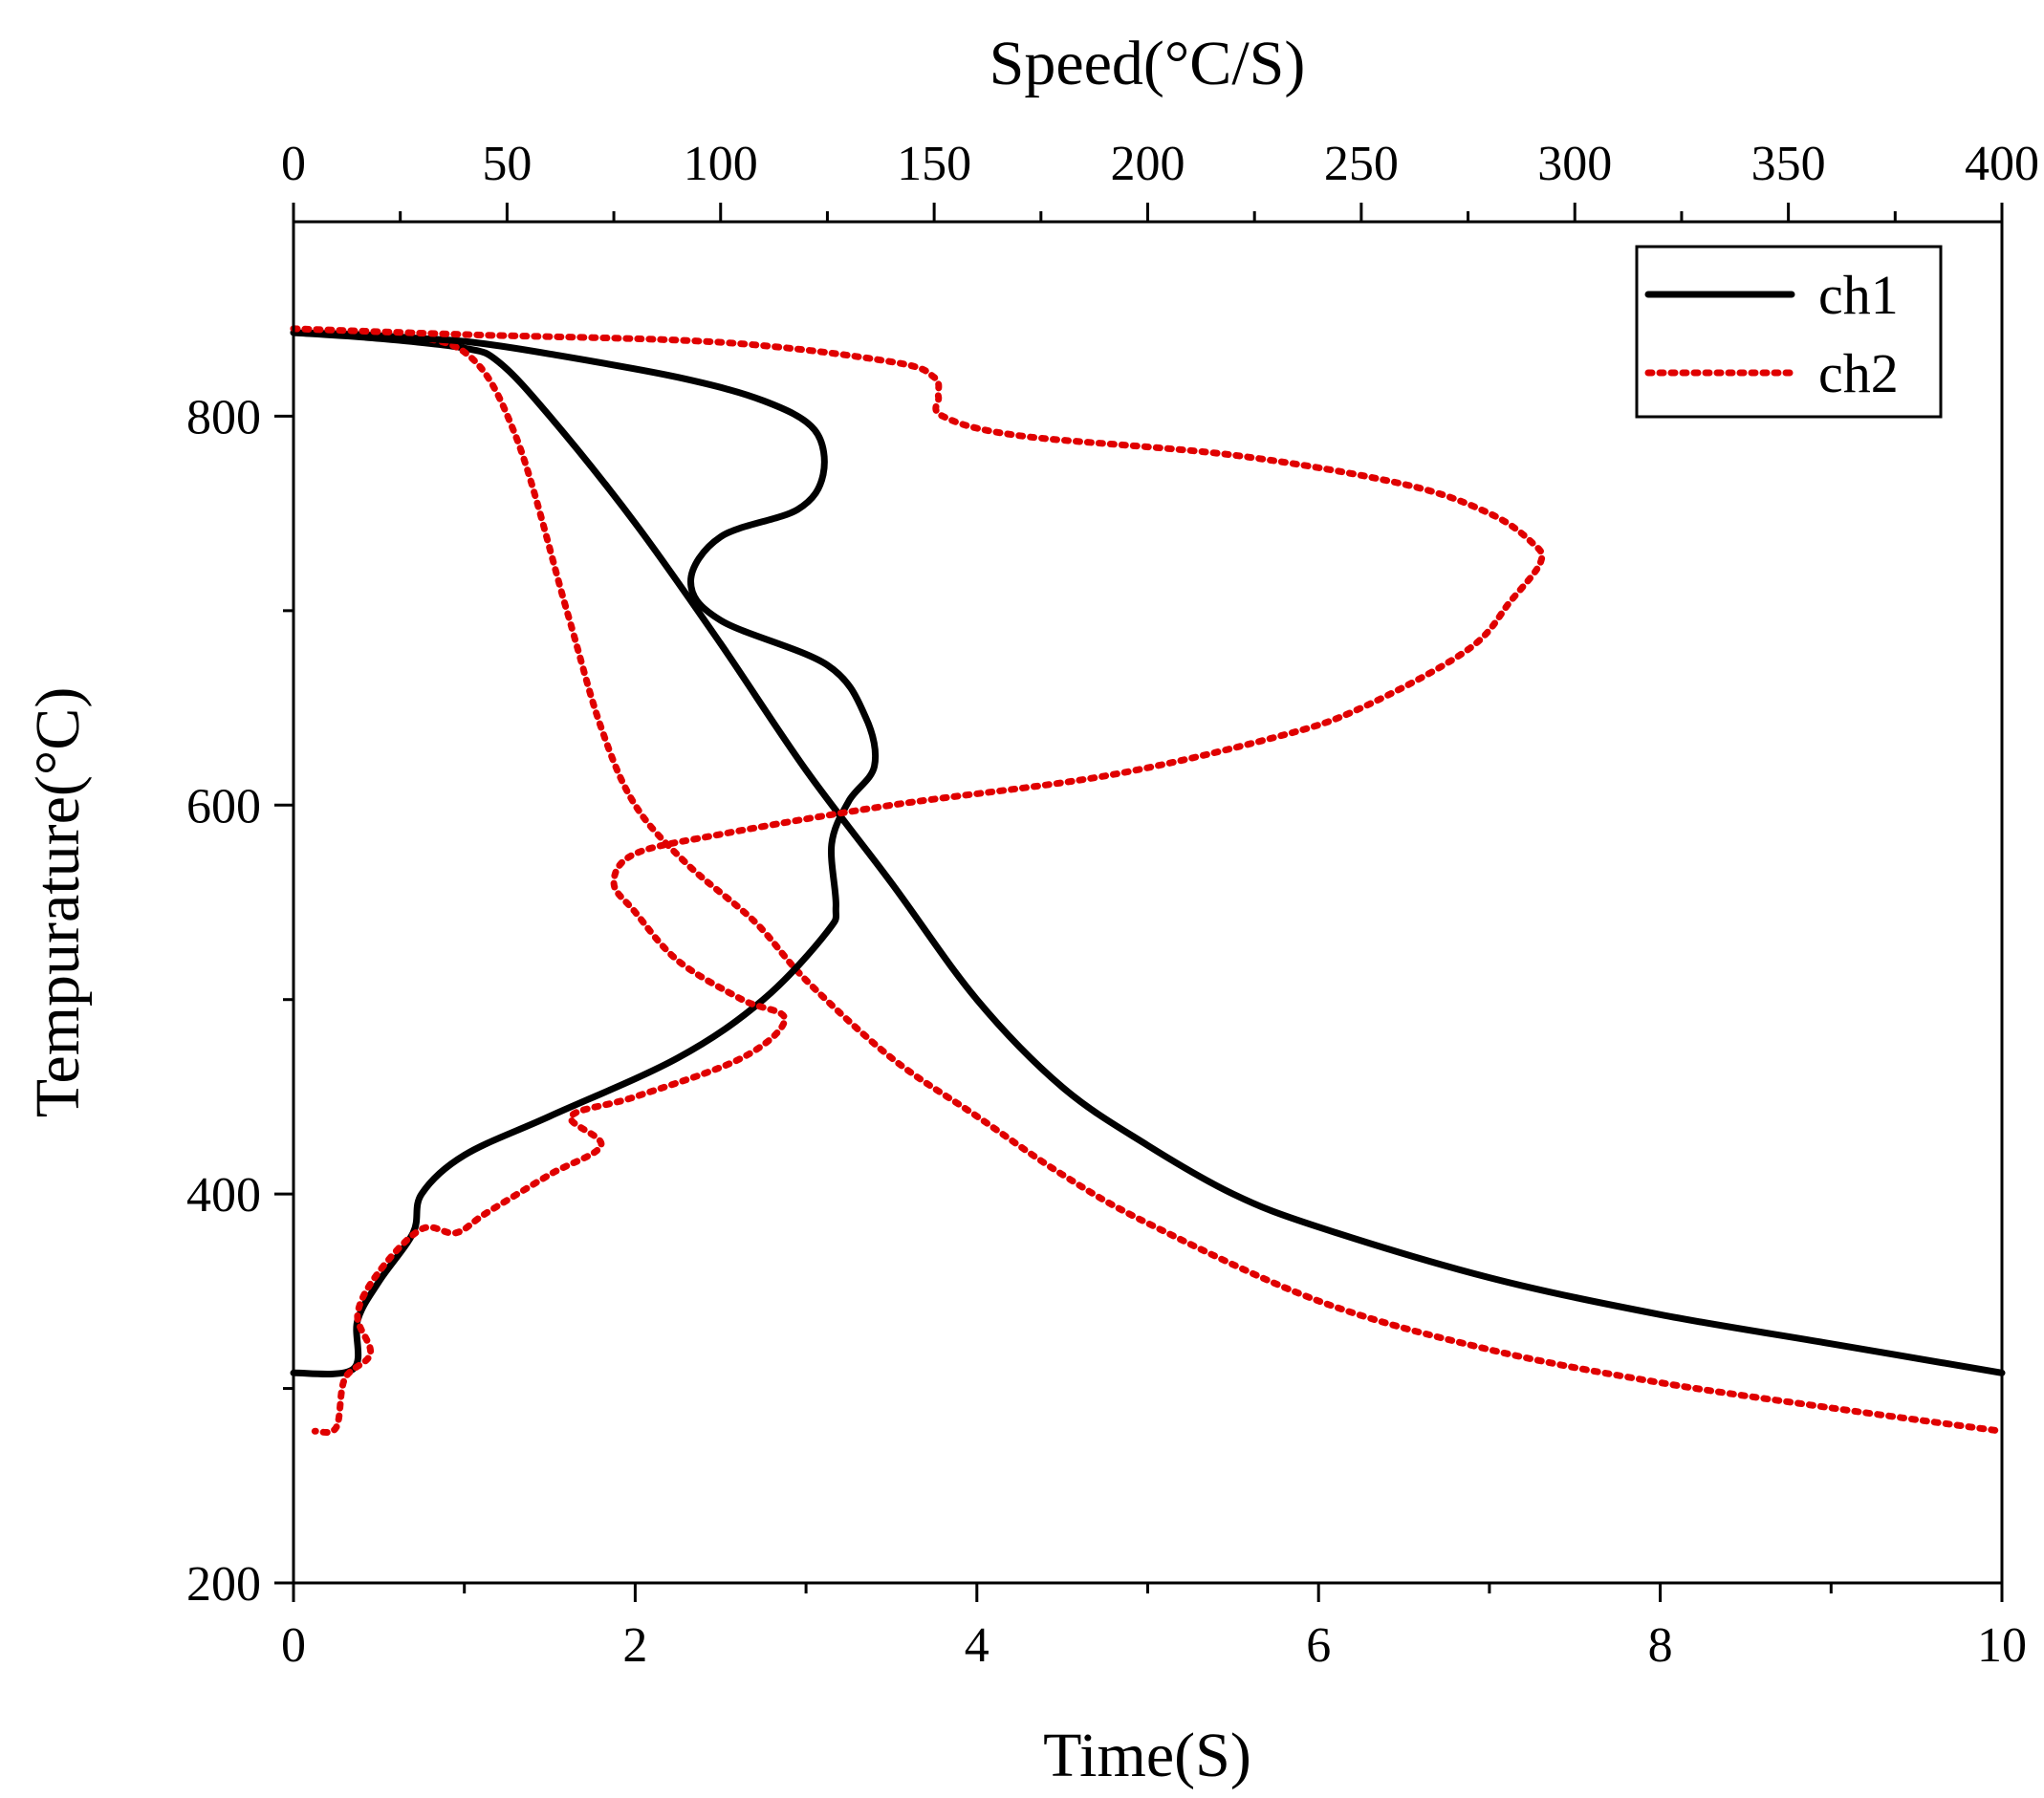 This screenshot has height=1798, width=2044. I want to click on legend: ch1 ch2, so click(1789, 332).